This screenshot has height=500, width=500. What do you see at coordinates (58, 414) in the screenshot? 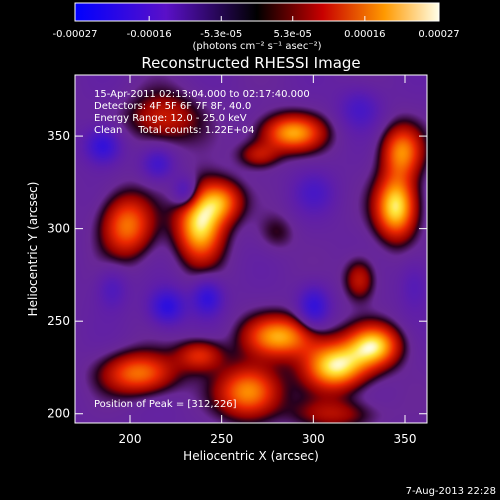
I see `y-tick-label: 200` at bounding box center [58, 414].